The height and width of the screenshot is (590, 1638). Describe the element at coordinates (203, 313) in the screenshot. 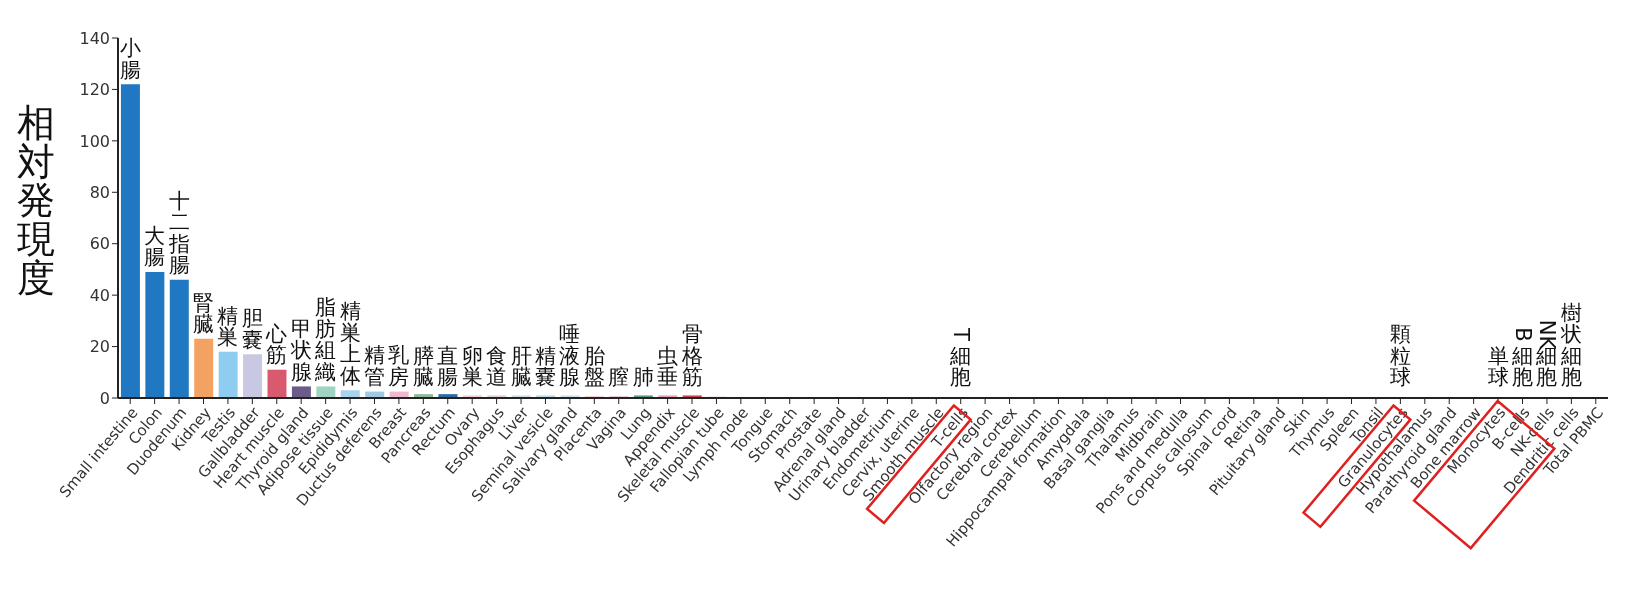

I see `annotation: 腎臓` at that location.